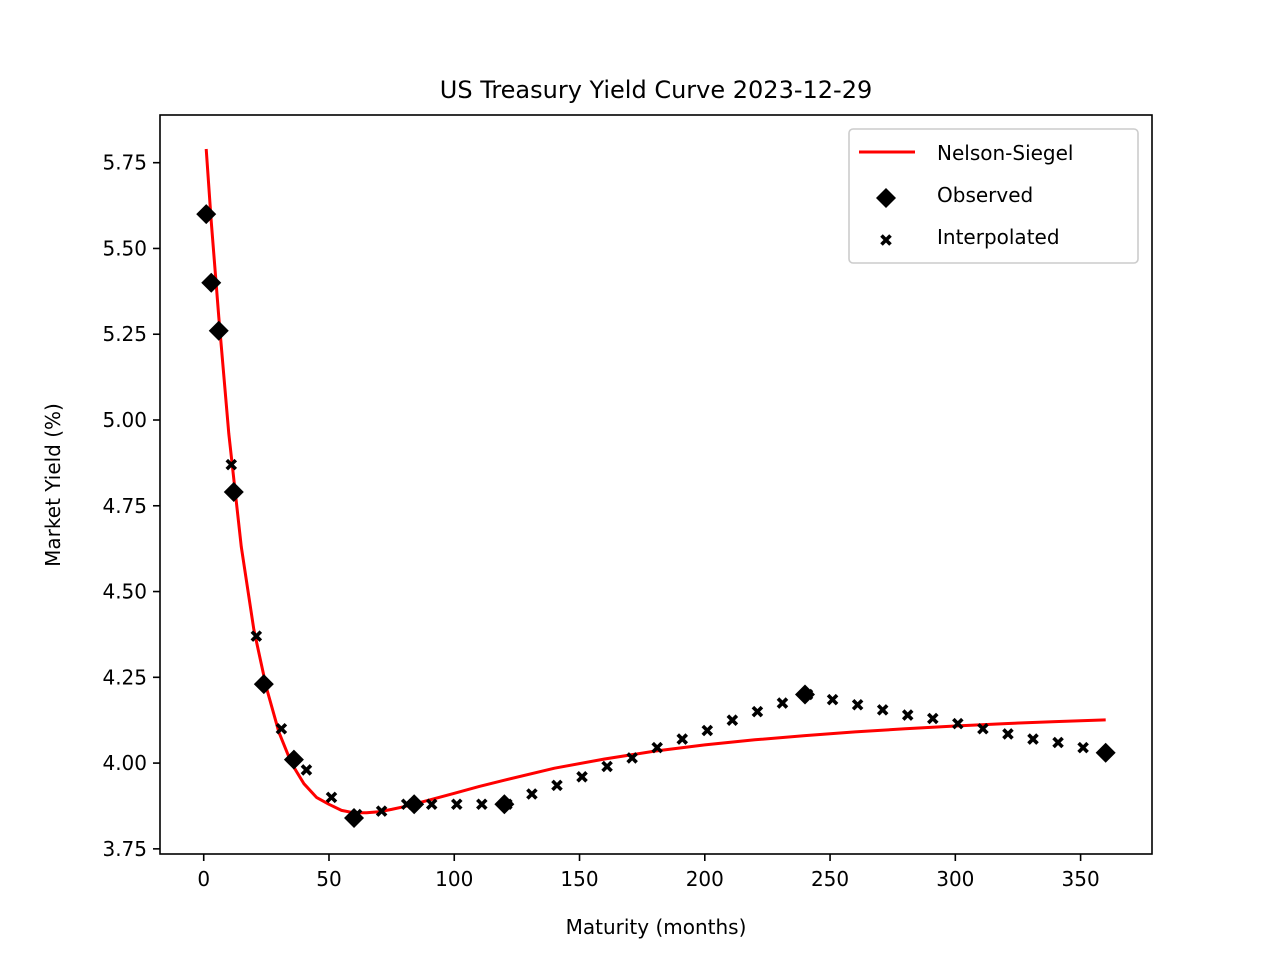  Describe the element at coordinates (955, 879) in the screenshot. I see `x-tick-label: 300` at that location.